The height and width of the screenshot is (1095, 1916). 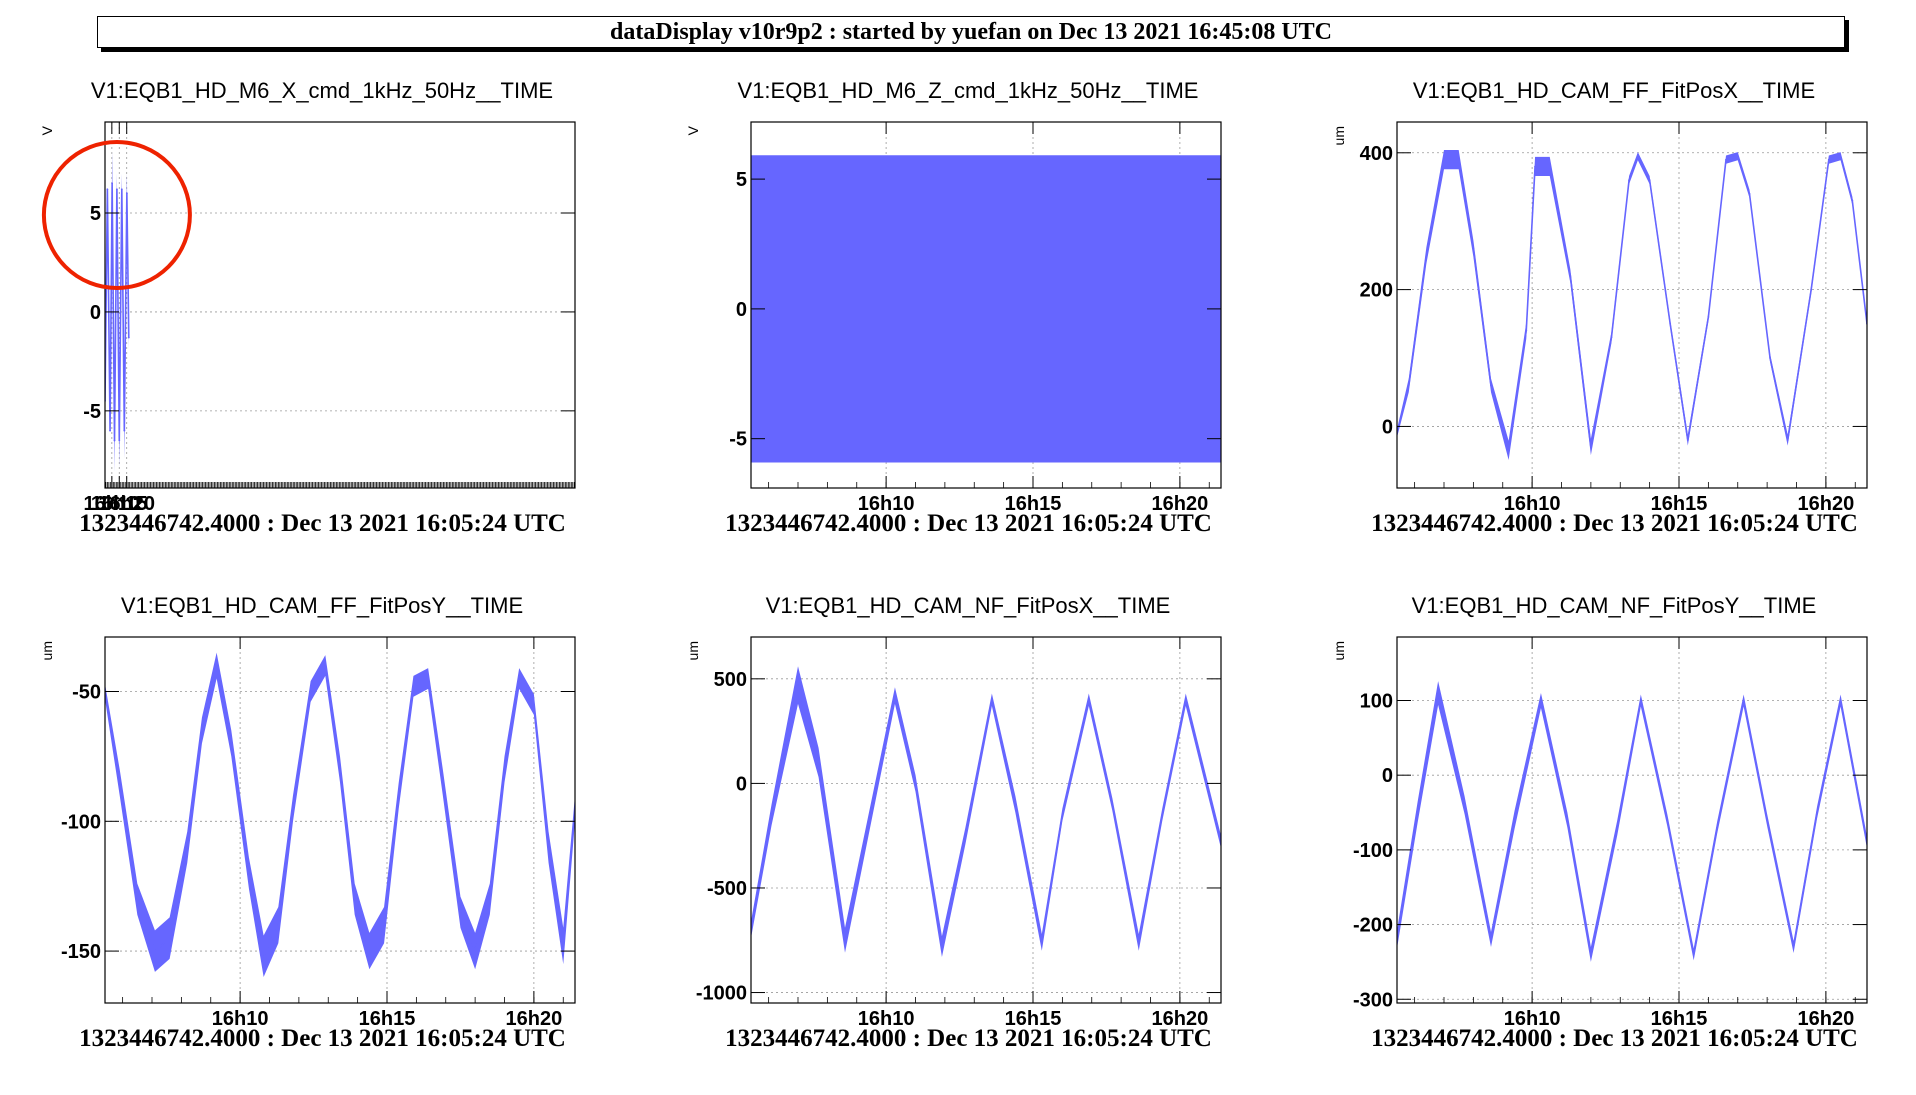 I want to click on y-tick-label: -100, so click(x=1373, y=851).